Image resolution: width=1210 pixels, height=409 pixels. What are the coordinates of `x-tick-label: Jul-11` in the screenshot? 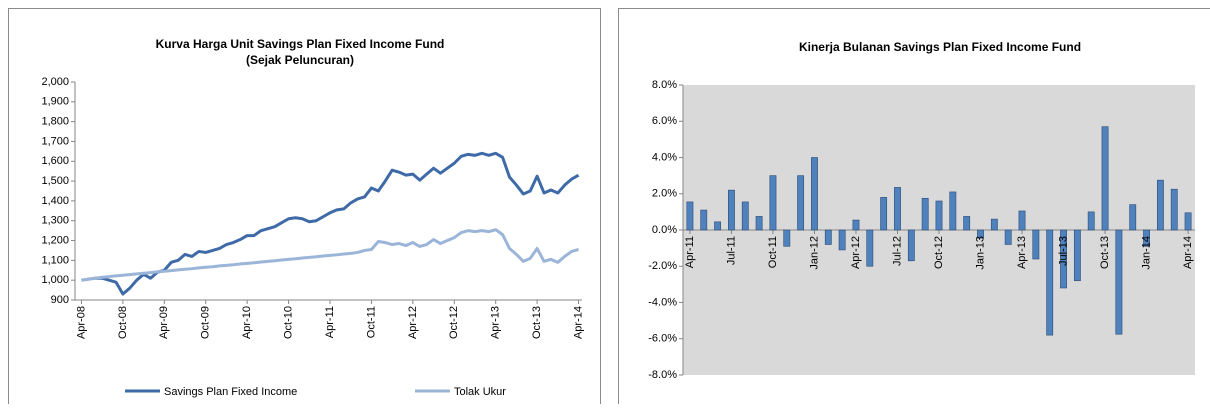 It's located at (731, 250).